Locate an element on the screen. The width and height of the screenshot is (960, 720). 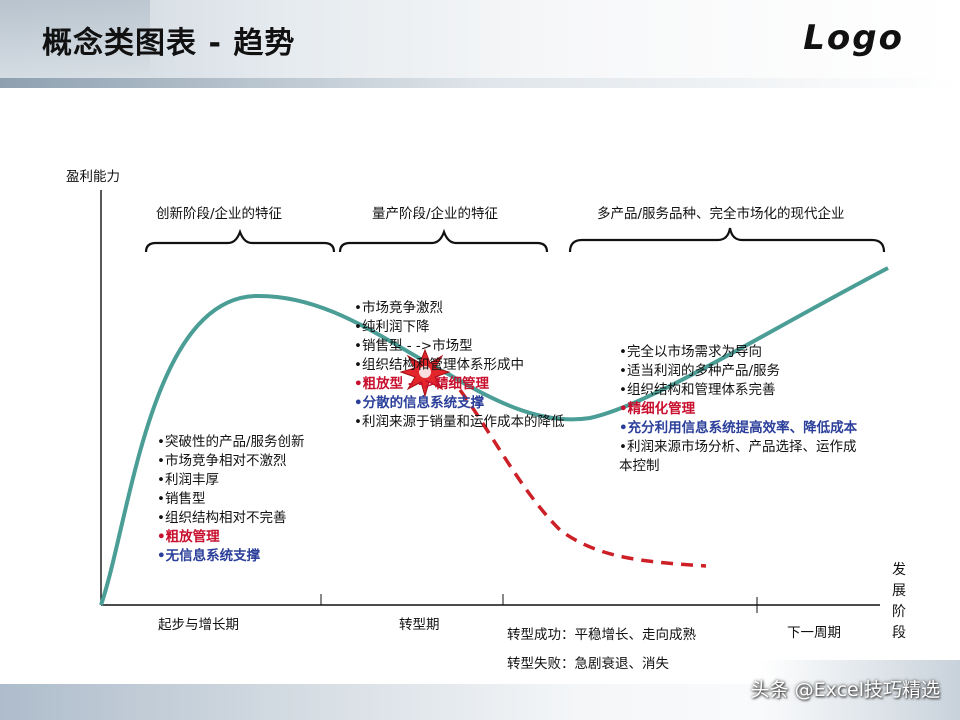
list-item: •充分利用信息系统提高效率、降低成本 is located at coordinates (738, 428).